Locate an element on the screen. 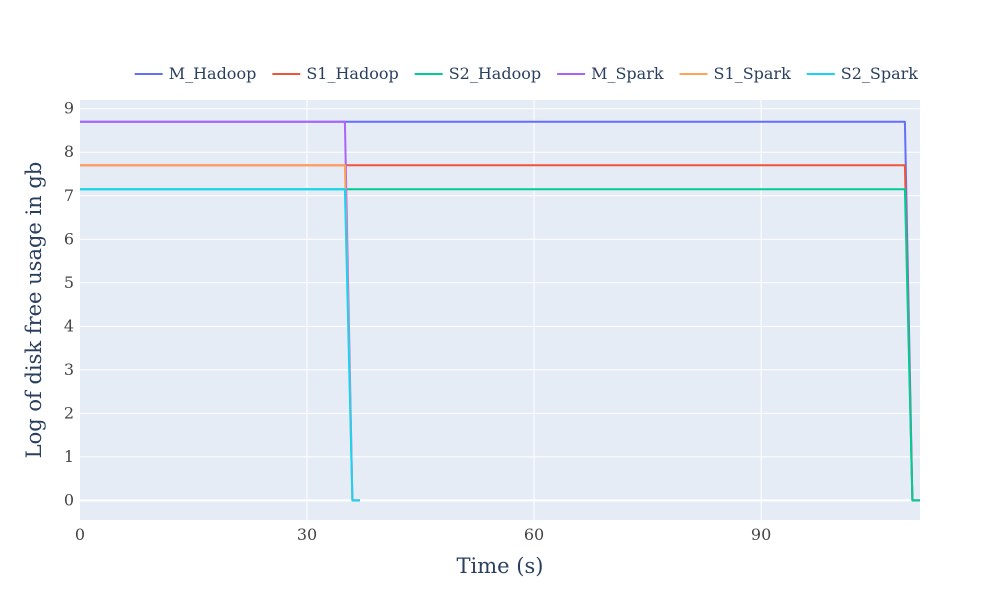 The width and height of the screenshot is (1000, 600). legend-item-m-spark: M_Spark is located at coordinates (610, 73).